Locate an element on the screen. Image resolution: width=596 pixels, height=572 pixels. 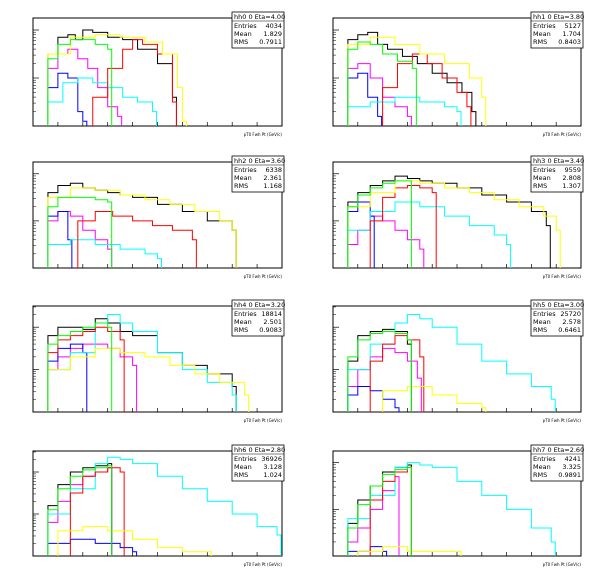
stats-value: 9559 is located at coordinates (572, 170).